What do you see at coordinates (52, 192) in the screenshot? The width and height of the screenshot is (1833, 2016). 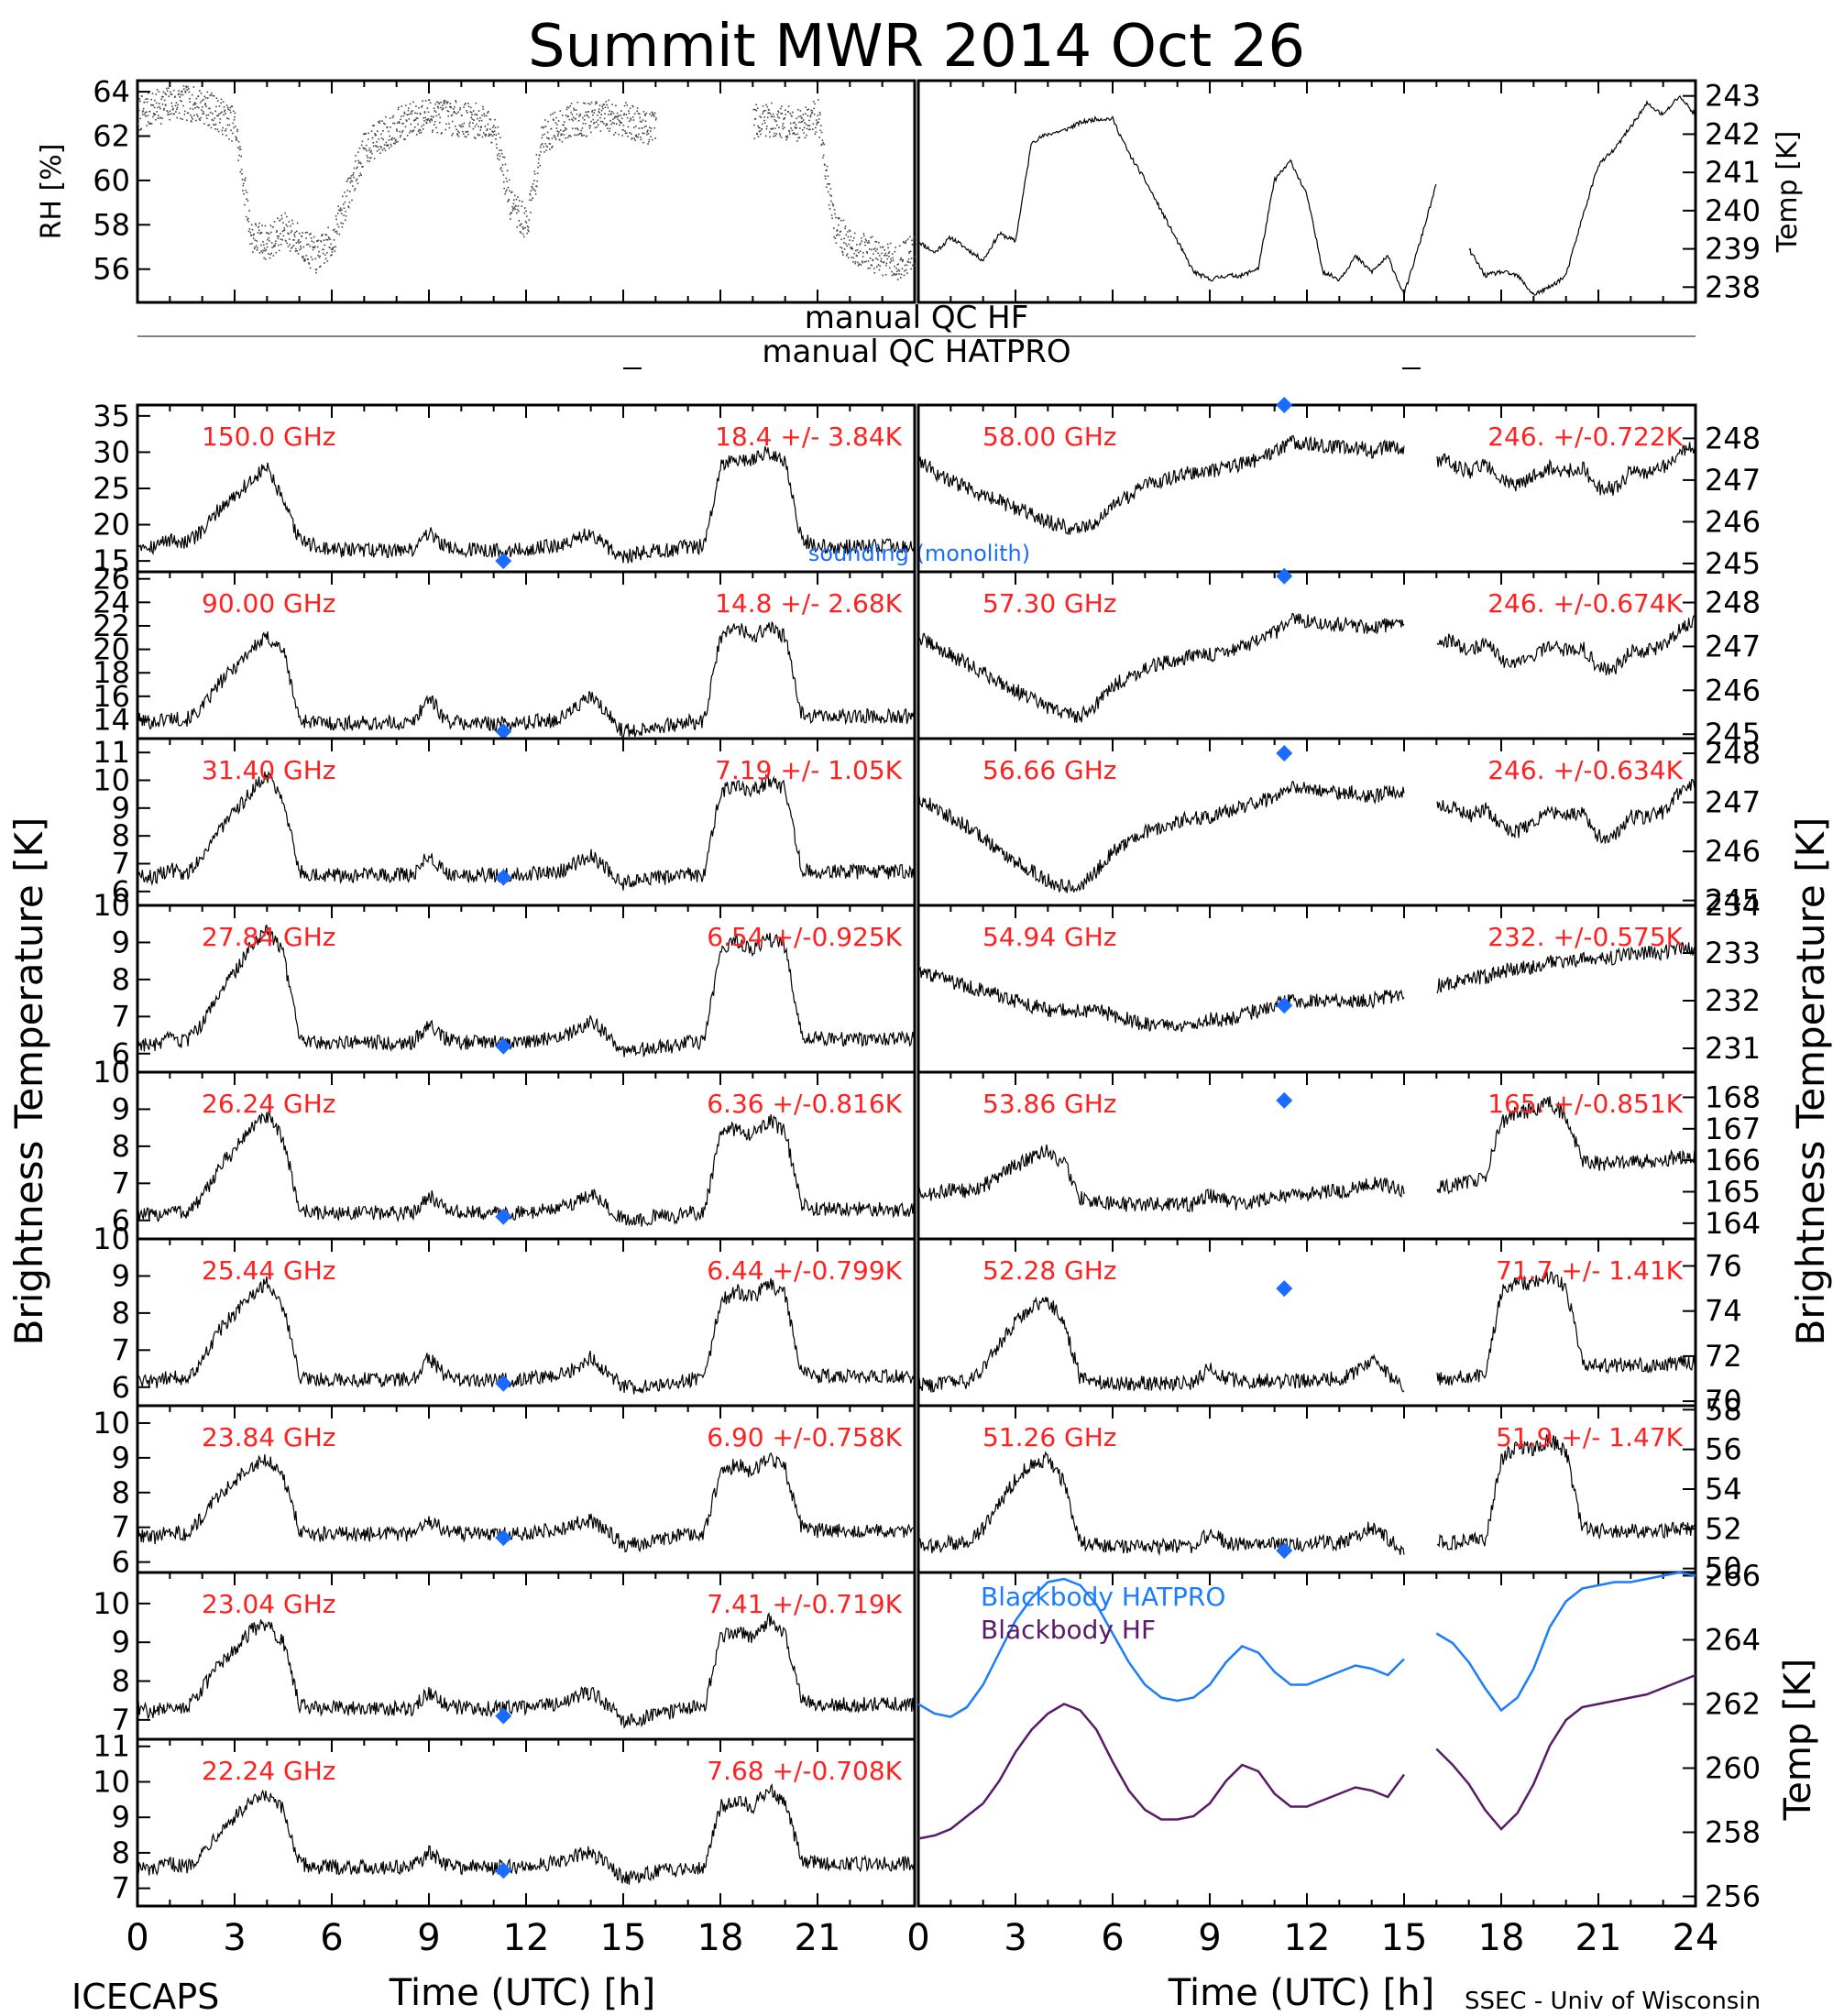 I see `rh-ylabel: RH [%]` at bounding box center [52, 192].